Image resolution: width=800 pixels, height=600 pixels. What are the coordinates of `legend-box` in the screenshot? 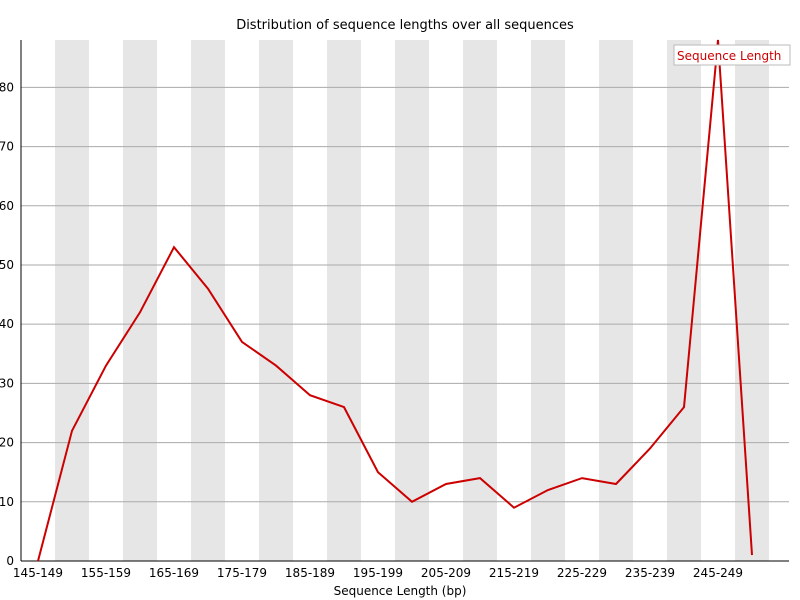 It's located at (732, 55).